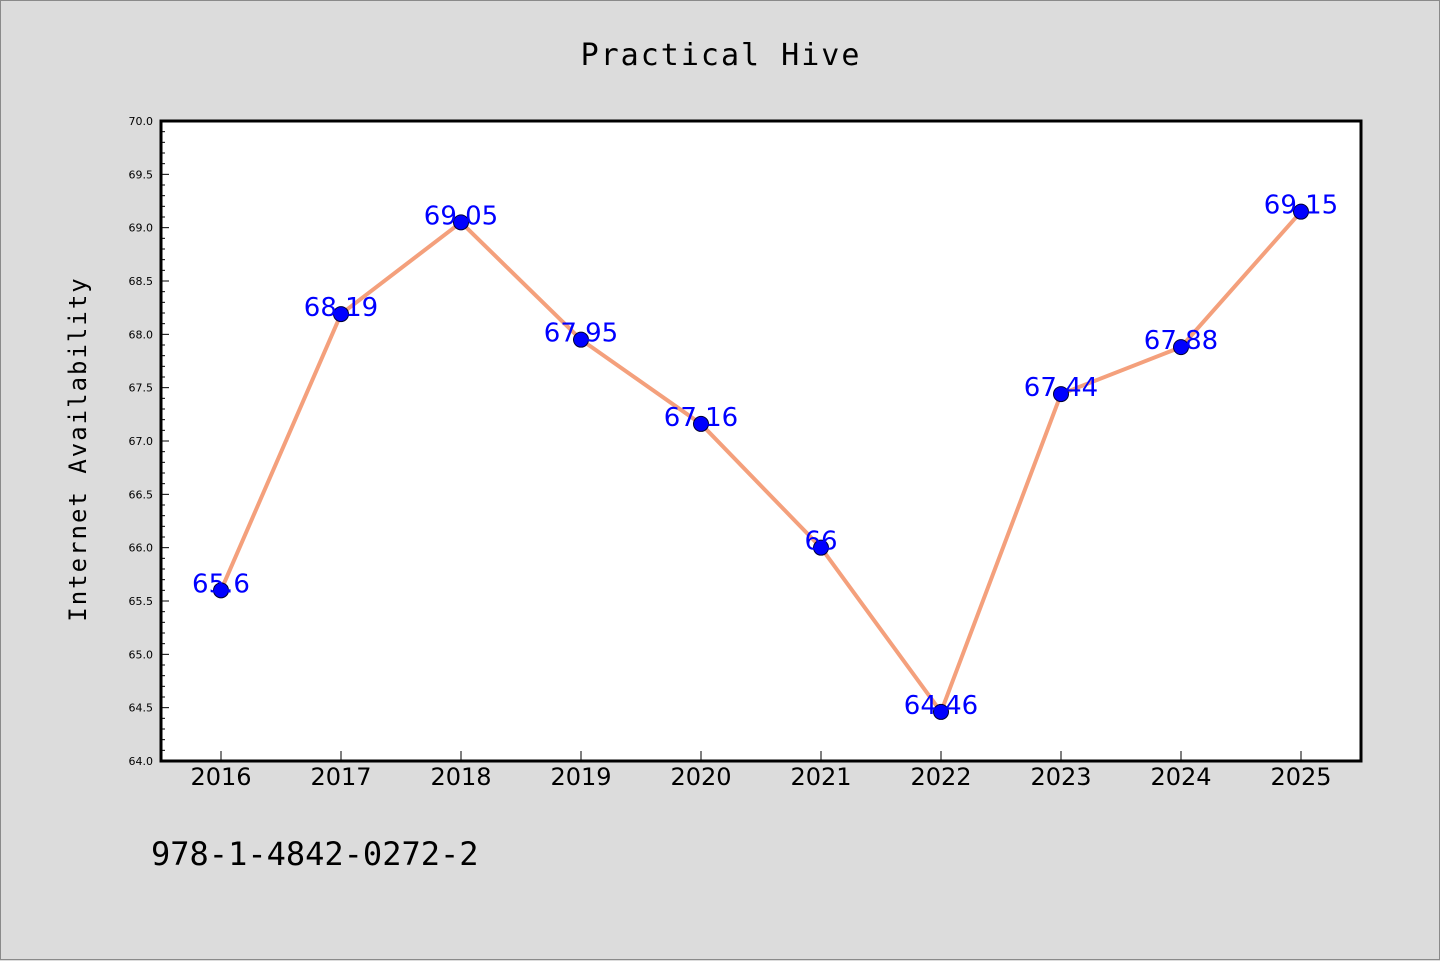 Image resolution: width=1440 pixels, height=961 pixels. I want to click on data-label: 68.19, so click(341, 308).